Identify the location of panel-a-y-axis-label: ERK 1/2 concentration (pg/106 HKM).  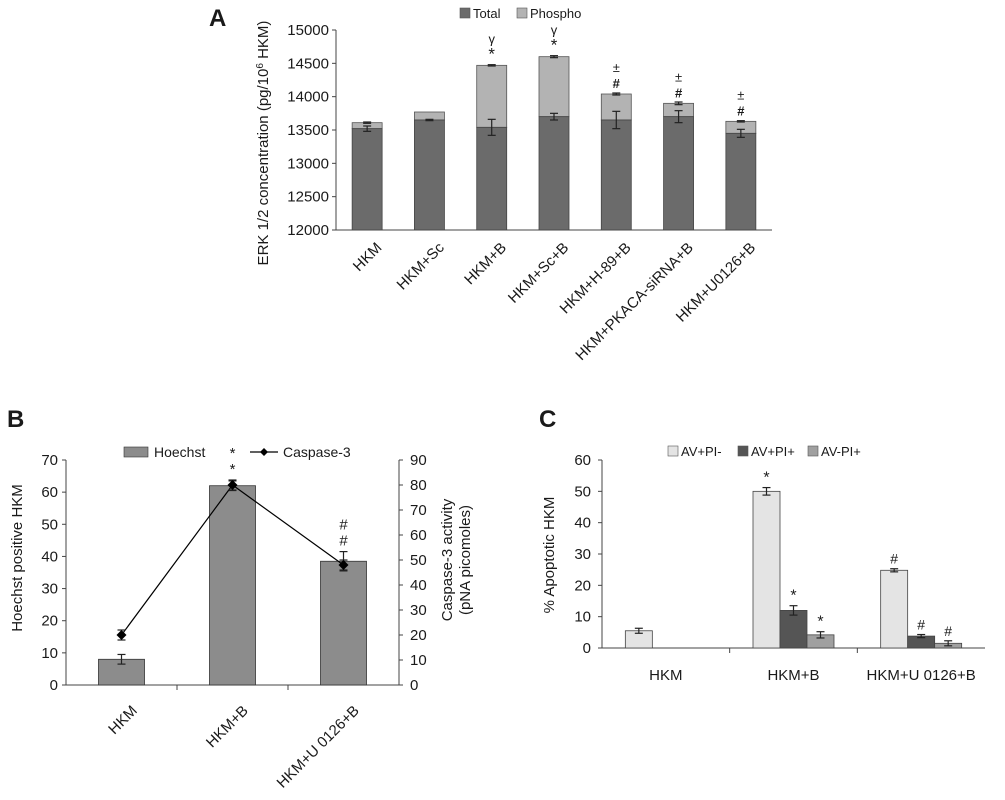
(264, 143).